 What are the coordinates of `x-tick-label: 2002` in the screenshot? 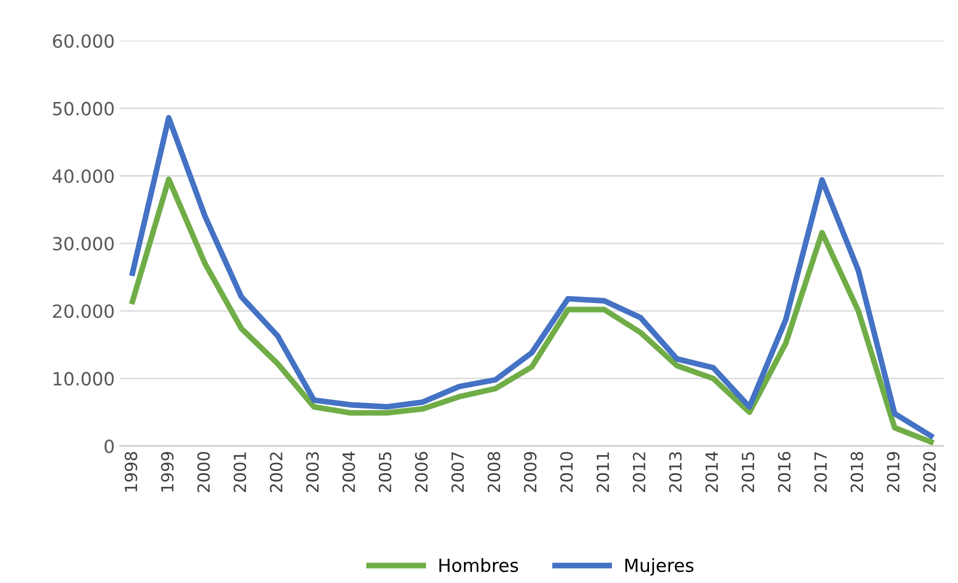 It's located at (276, 472).